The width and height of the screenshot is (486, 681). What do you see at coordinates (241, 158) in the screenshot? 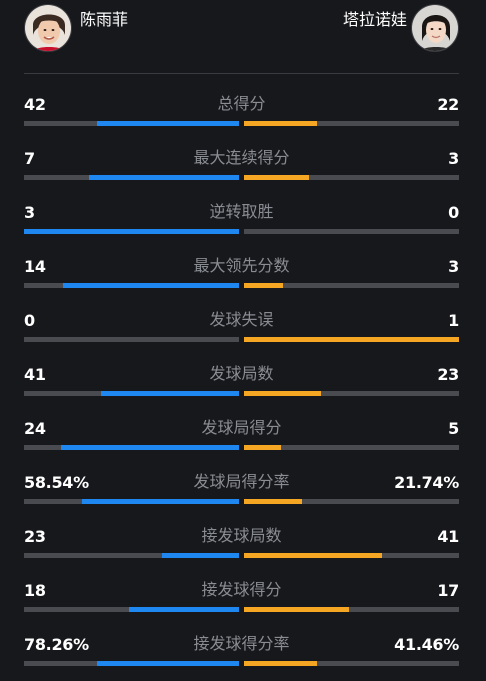
I see `stat-label: 最大连续得分` at bounding box center [241, 158].